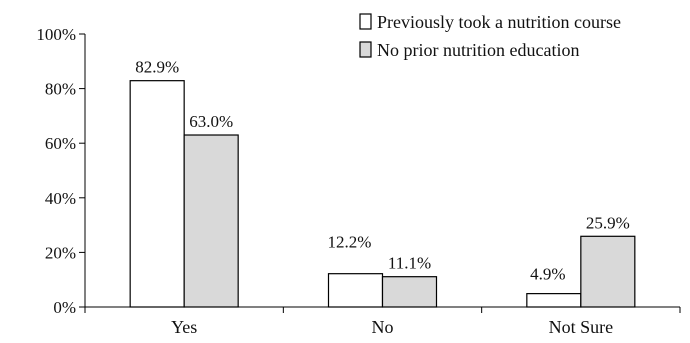 The width and height of the screenshot is (690, 343). What do you see at coordinates (184, 327) in the screenshot?
I see `x-tick-label-yes: Yes` at bounding box center [184, 327].